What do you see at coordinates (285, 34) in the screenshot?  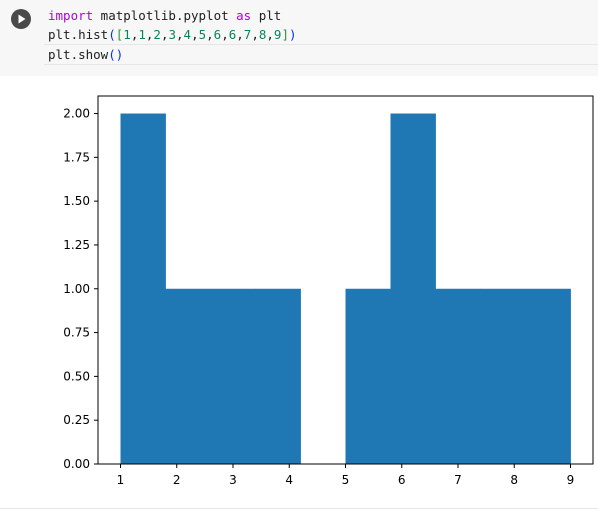 I see `code-token: ]` at bounding box center [285, 34].